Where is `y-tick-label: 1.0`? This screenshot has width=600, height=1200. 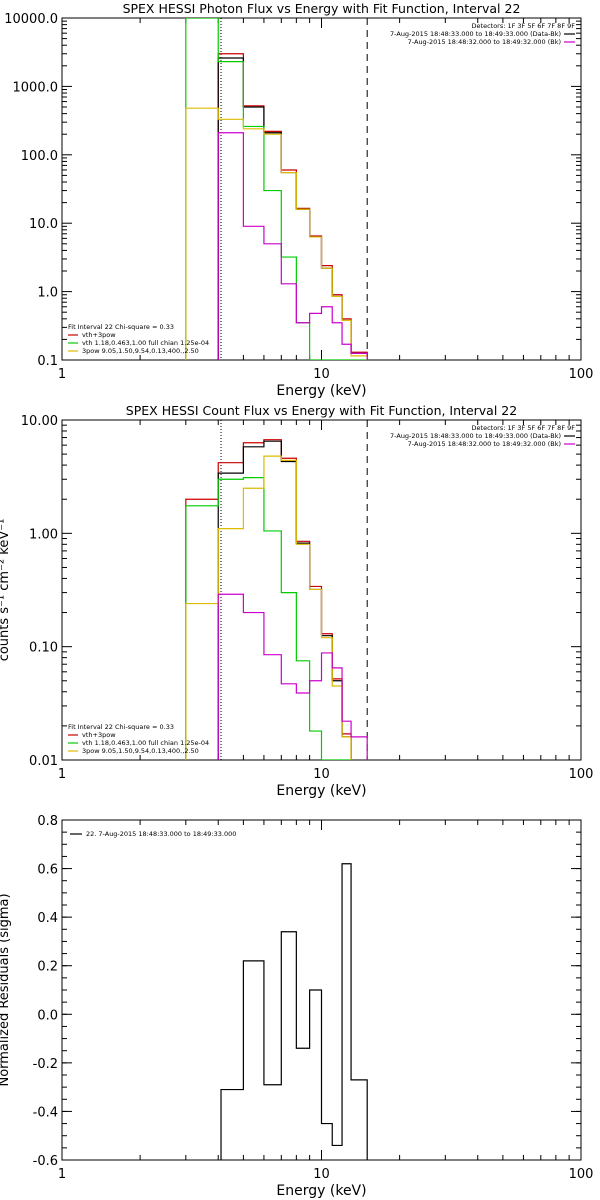
y-tick-label: 1.0 is located at coordinates (47, 293).